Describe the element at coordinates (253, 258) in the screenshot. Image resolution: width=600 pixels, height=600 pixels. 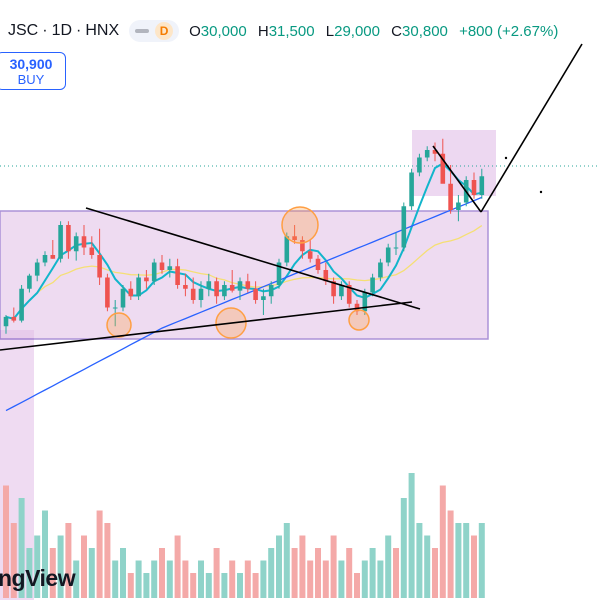
I see `resistance-trendline` at that location.